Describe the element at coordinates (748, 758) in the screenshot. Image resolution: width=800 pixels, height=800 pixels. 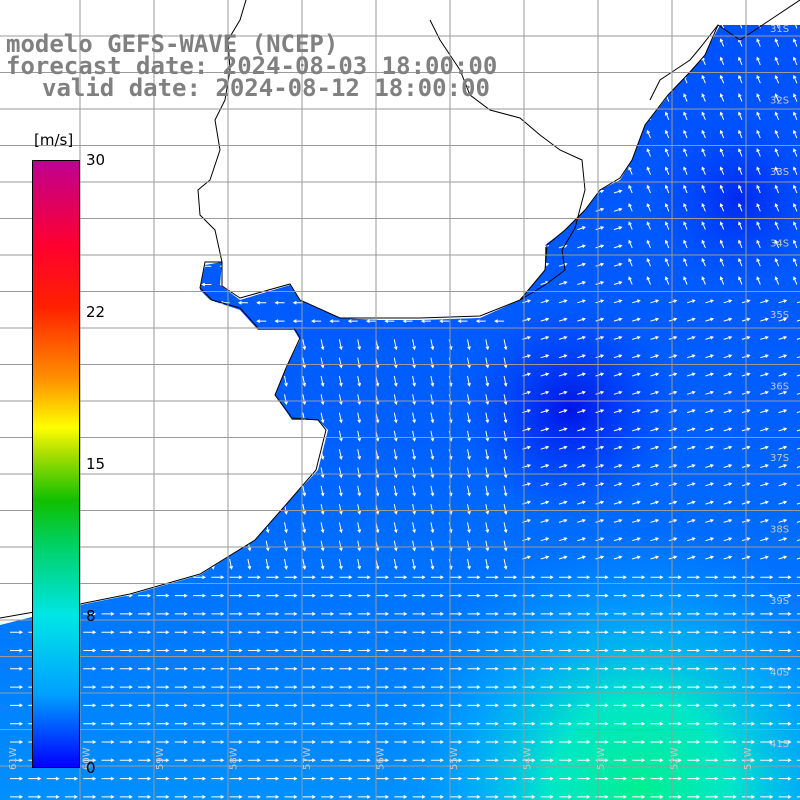
I see `lon-label: 51W` at that location.